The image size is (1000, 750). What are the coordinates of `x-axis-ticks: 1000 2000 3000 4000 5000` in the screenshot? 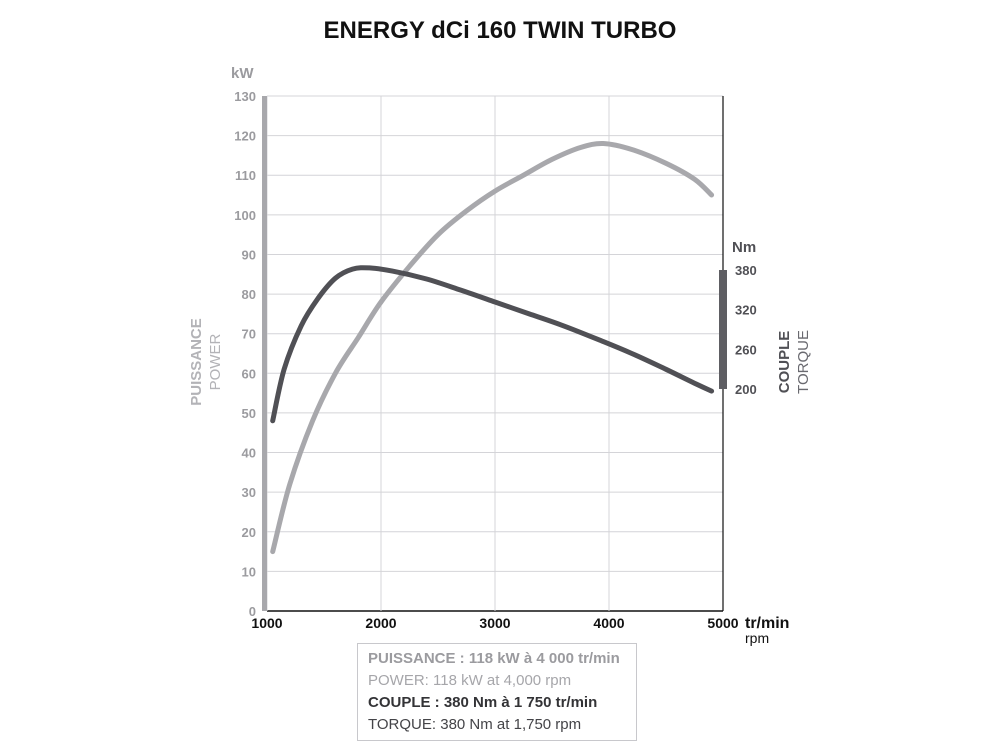 It's located at (494, 623).